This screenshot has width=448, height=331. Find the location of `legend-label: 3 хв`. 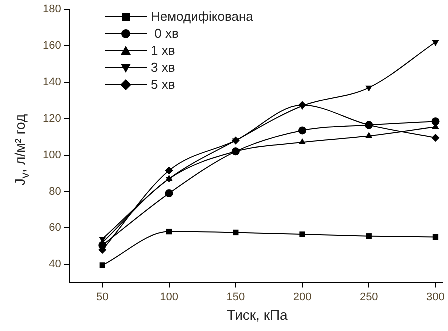

legend-label: 3 хв is located at coordinates (163, 67).